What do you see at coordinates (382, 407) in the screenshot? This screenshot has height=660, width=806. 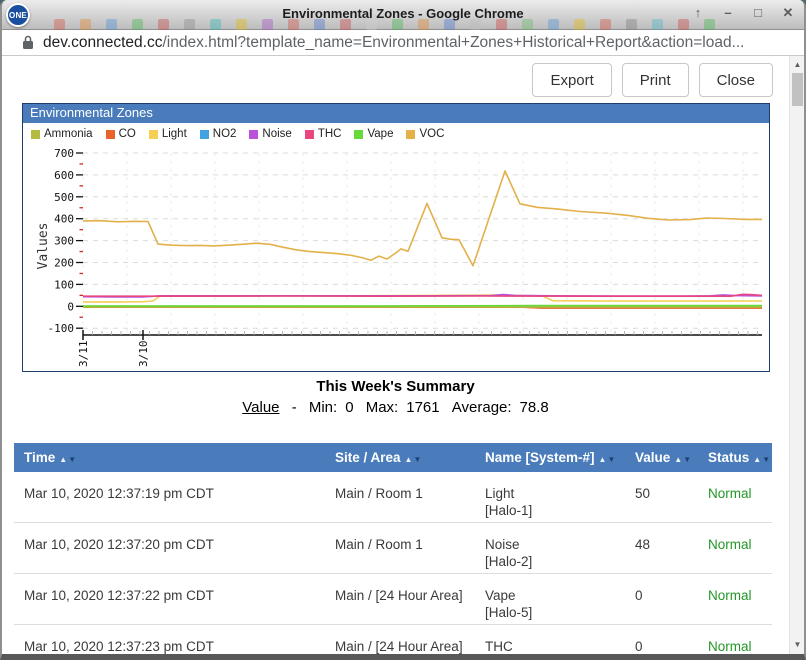 I see `summary-max-label: Max:` at bounding box center [382, 407].